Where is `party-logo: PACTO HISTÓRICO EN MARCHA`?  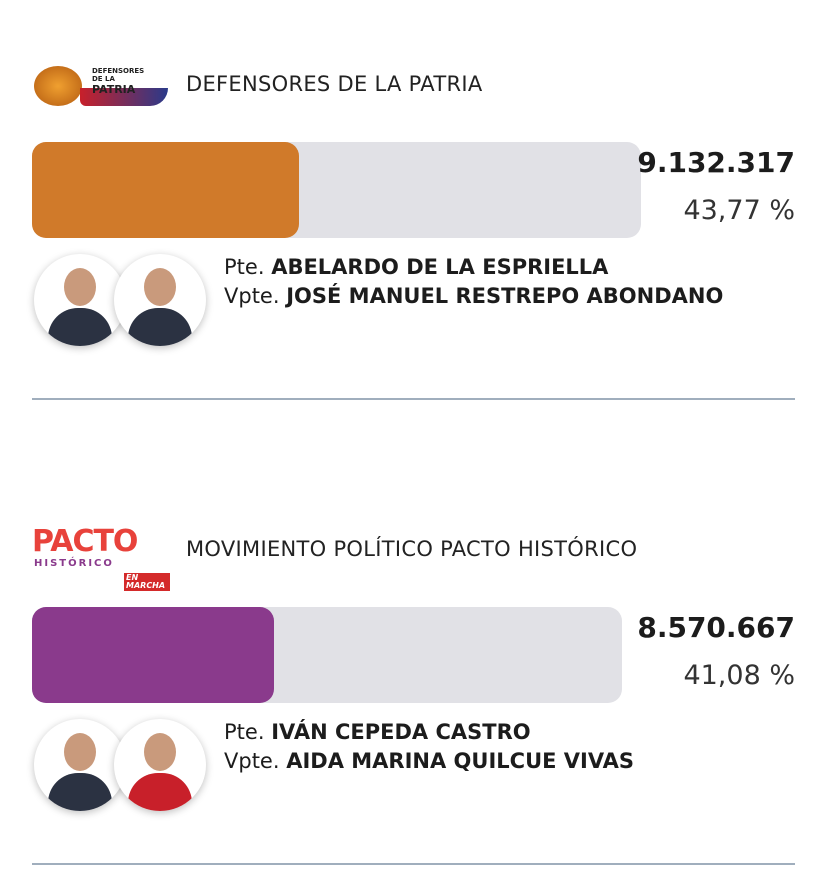 party-logo: PACTO HISTÓRICO EN MARCHA is located at coordinates (101, 557).